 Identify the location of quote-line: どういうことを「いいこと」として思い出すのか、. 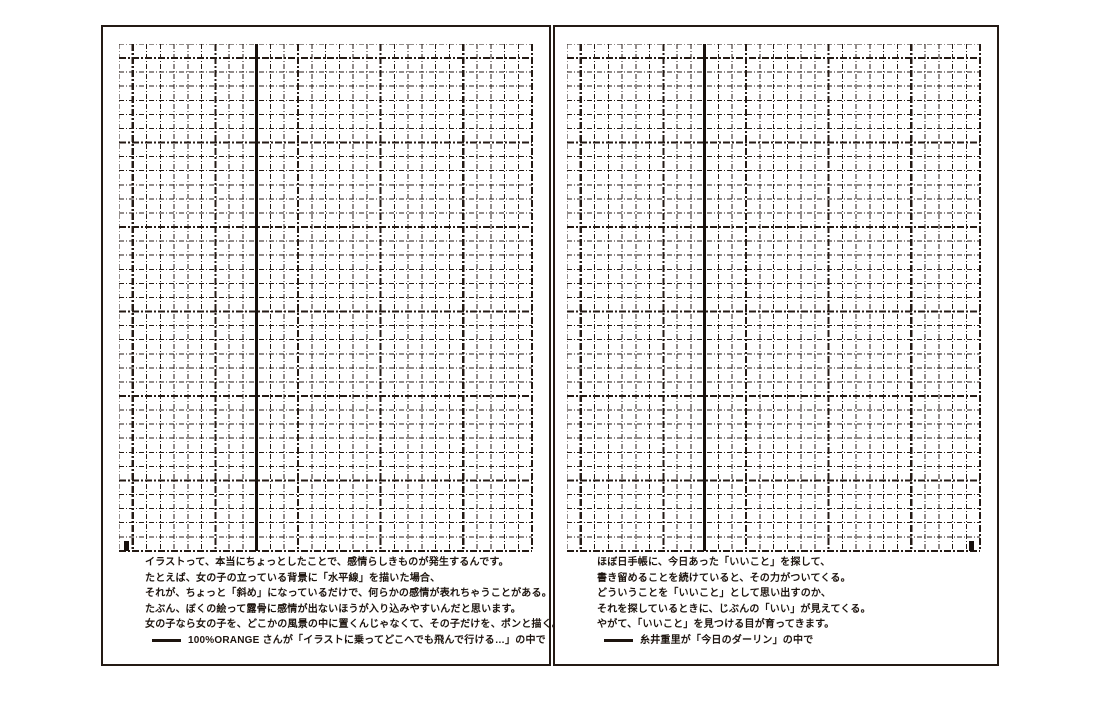
(714, 593).